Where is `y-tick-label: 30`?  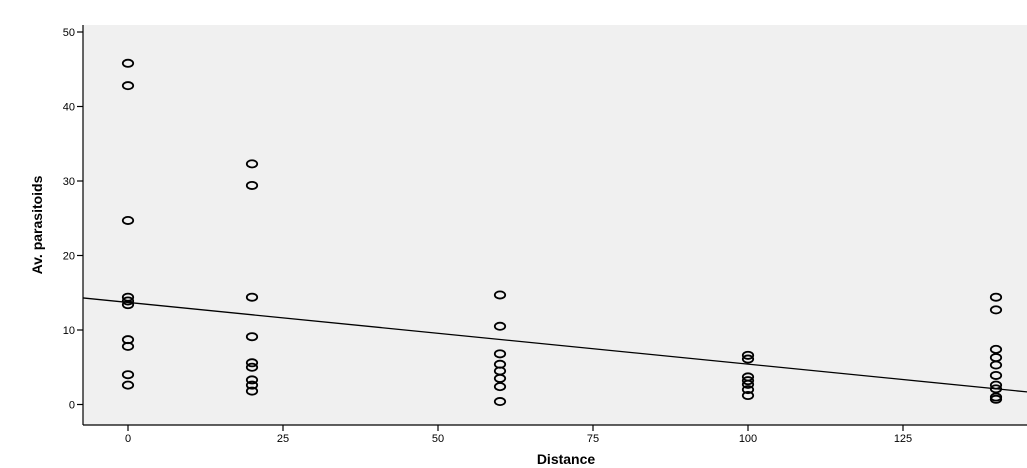
y-tick-label: 30 is located at coordinates (69, 182).